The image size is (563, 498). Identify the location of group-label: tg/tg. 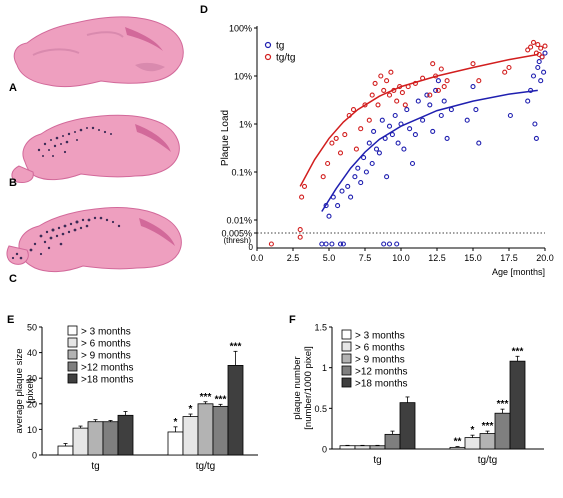
(487, 460).